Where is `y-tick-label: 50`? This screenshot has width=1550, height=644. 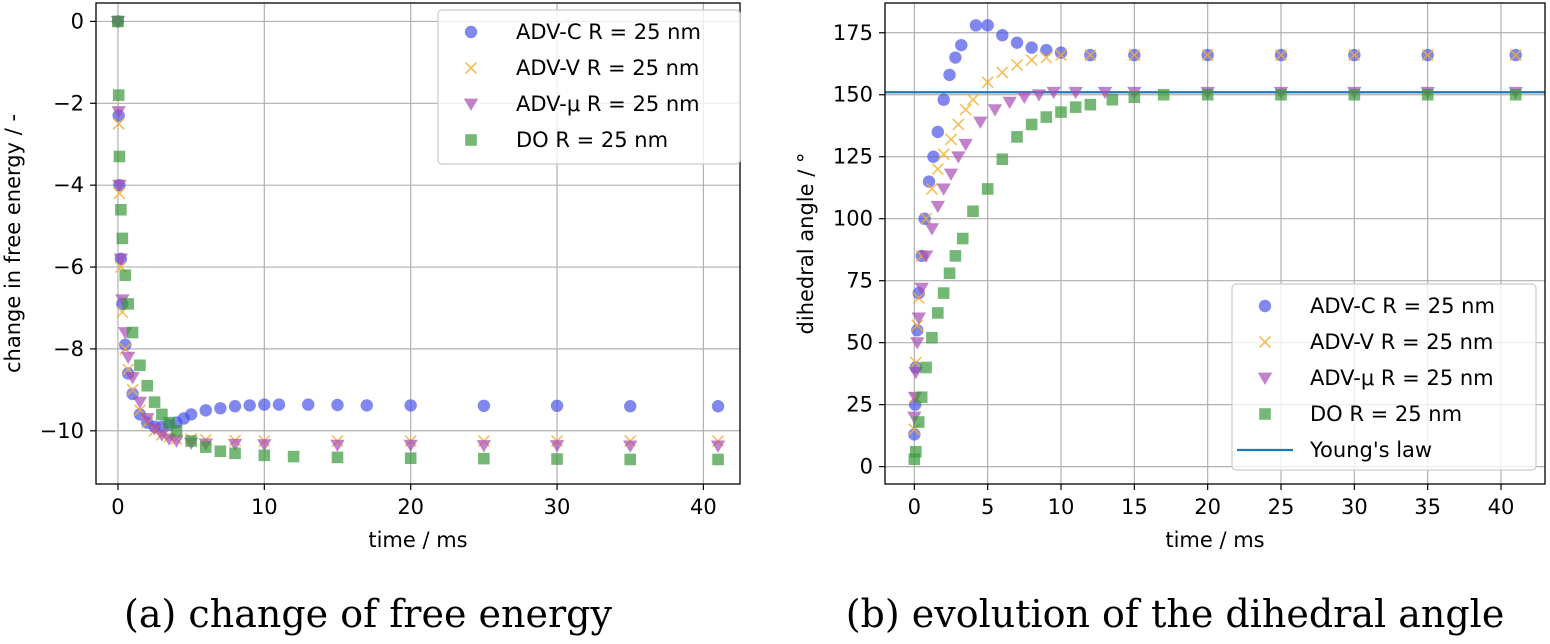 y-tick-label: 50 is located at coordinates (859, 343).